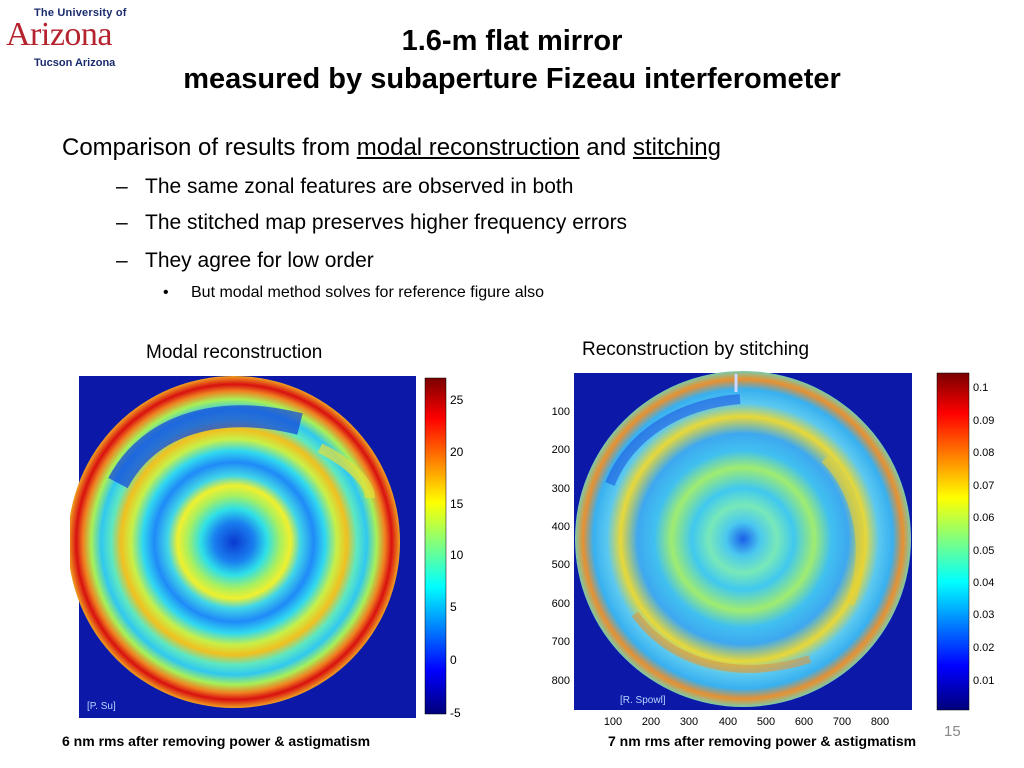 The image size is (1024, 768). Describe the element at coordinates (643, 700) in the screenshot. I see `right-map-credit: [R. Spowl]` at that location.